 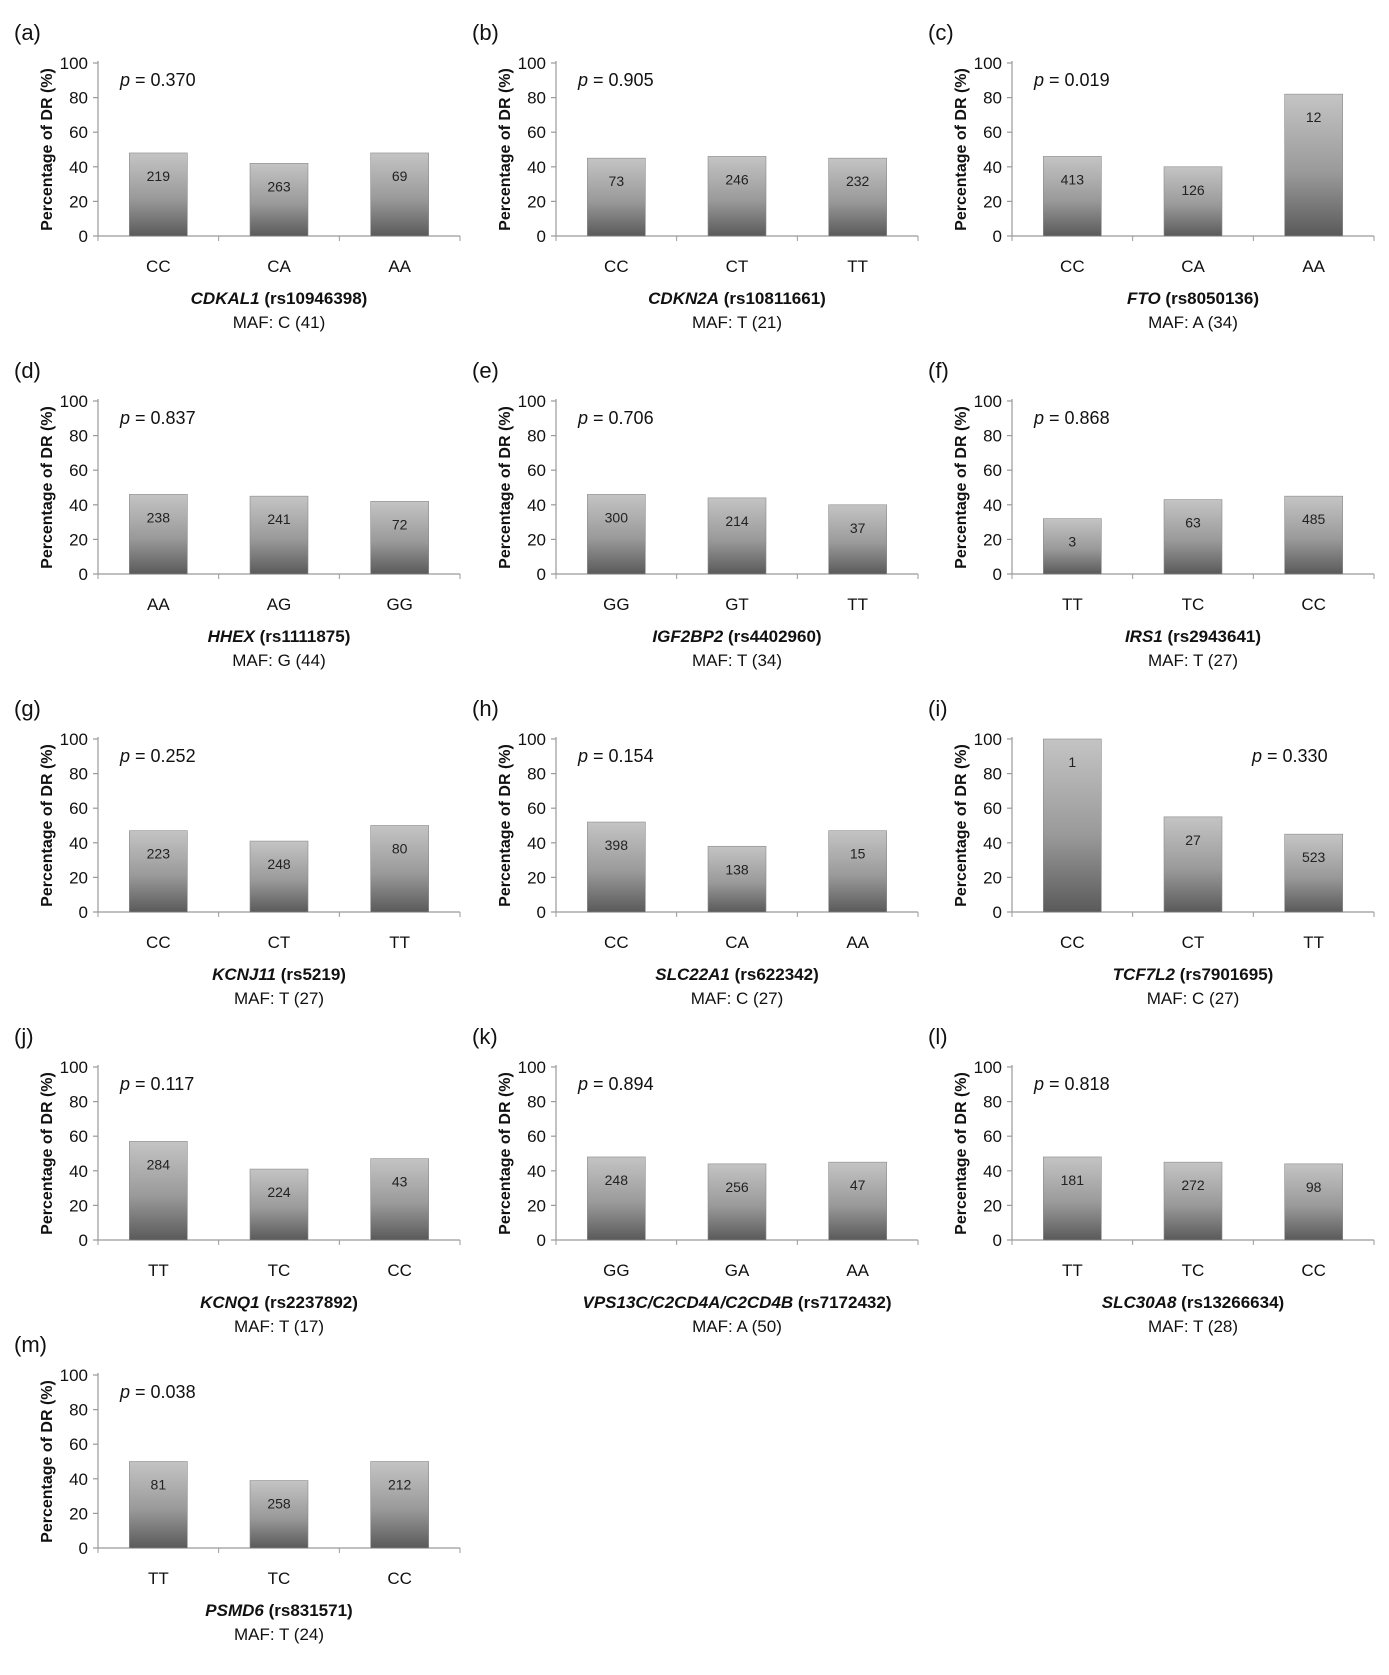 I want to click on data-label: 300, so click(x=617, y=517).